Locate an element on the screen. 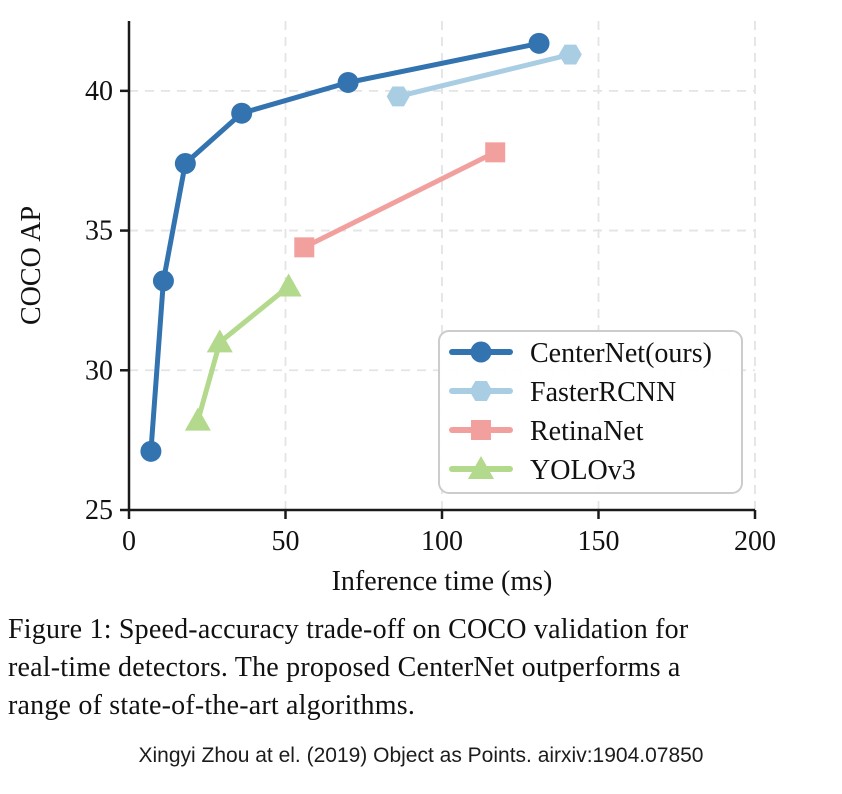 The image size is (842, 794). series-line-yolov3 is located at coordinates (243, 354).